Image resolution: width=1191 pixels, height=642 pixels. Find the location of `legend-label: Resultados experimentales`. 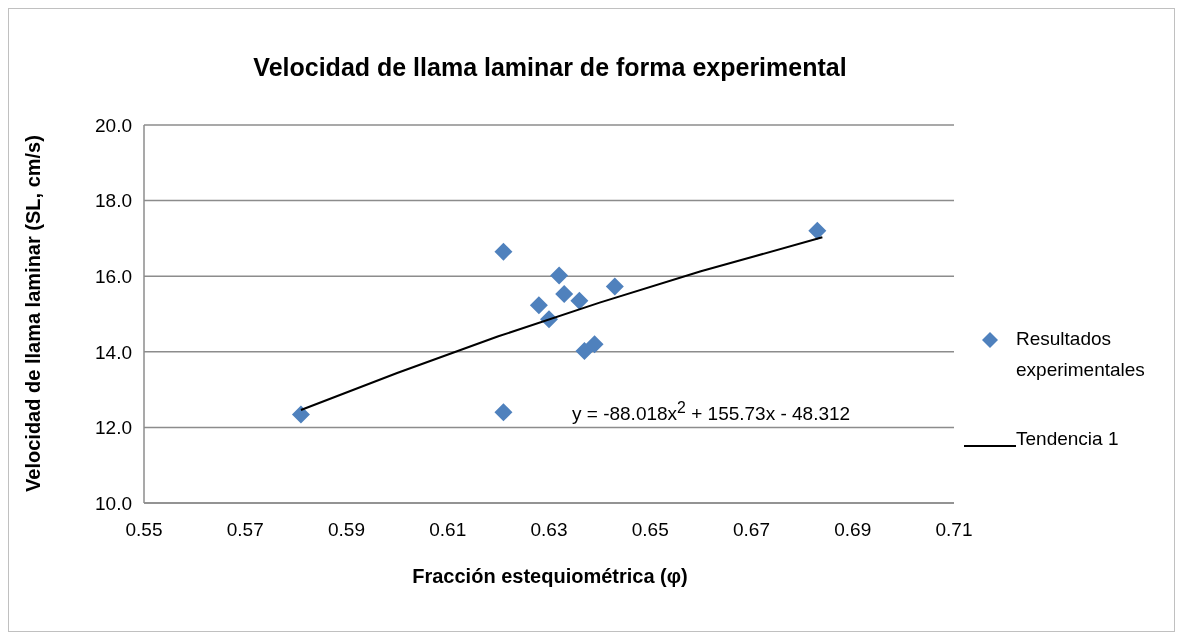

legend-label: Resultados experimentales is located at coordinates (1081, 354).